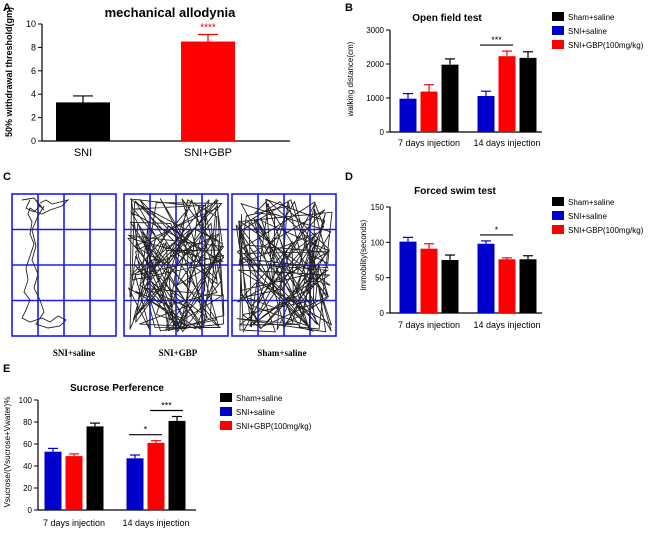 This screenshot has width=668, height=533. Describe the element at coordinates (281, 353) in the screenshot. I see `track-label-sham-saline: Sham+saline` at that location.